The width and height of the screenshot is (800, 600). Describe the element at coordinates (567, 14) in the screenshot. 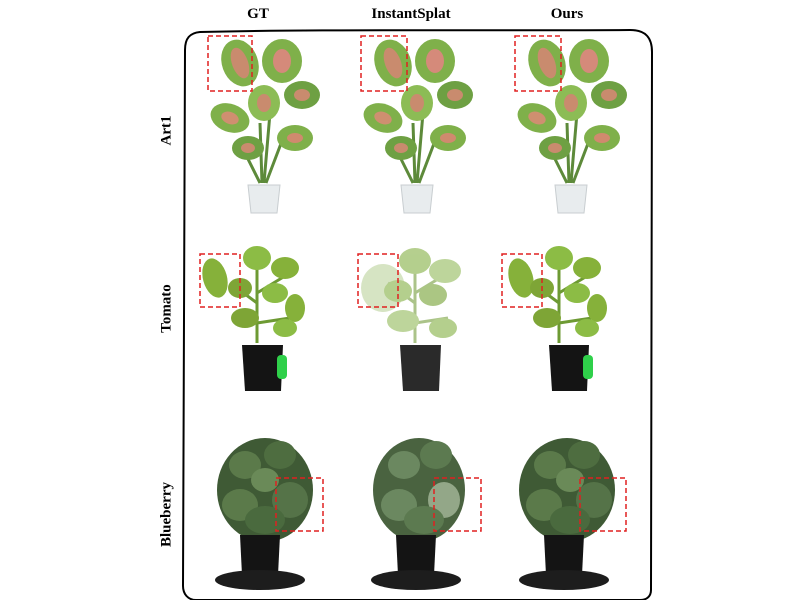

I see `column-header-ours: Ours` at that location.